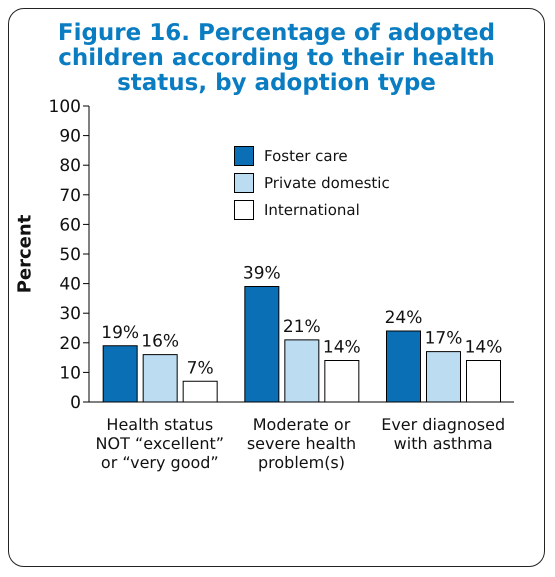  Describe the element at coordinates (200, 368) in the screenshot. I see `data-label: 7%` at that location.